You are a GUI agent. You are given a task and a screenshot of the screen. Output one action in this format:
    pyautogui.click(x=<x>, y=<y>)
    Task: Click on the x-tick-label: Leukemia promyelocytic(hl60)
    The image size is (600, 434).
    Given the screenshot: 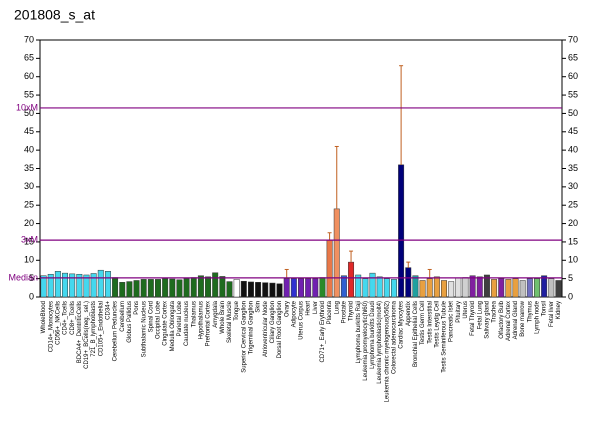 What is the action you would take?
    pyautogui.click(x=366, y=341)
    